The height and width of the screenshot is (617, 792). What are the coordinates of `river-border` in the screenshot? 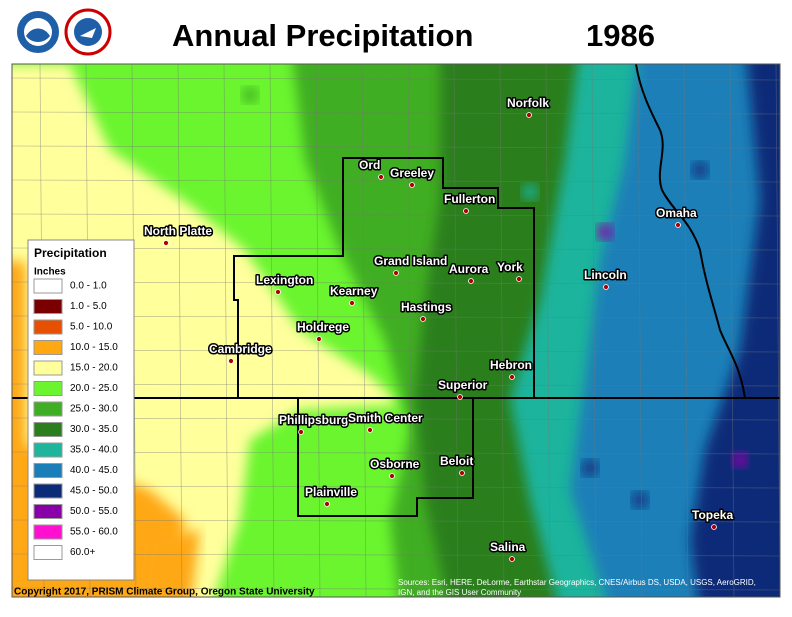 It's located at (690, 231).